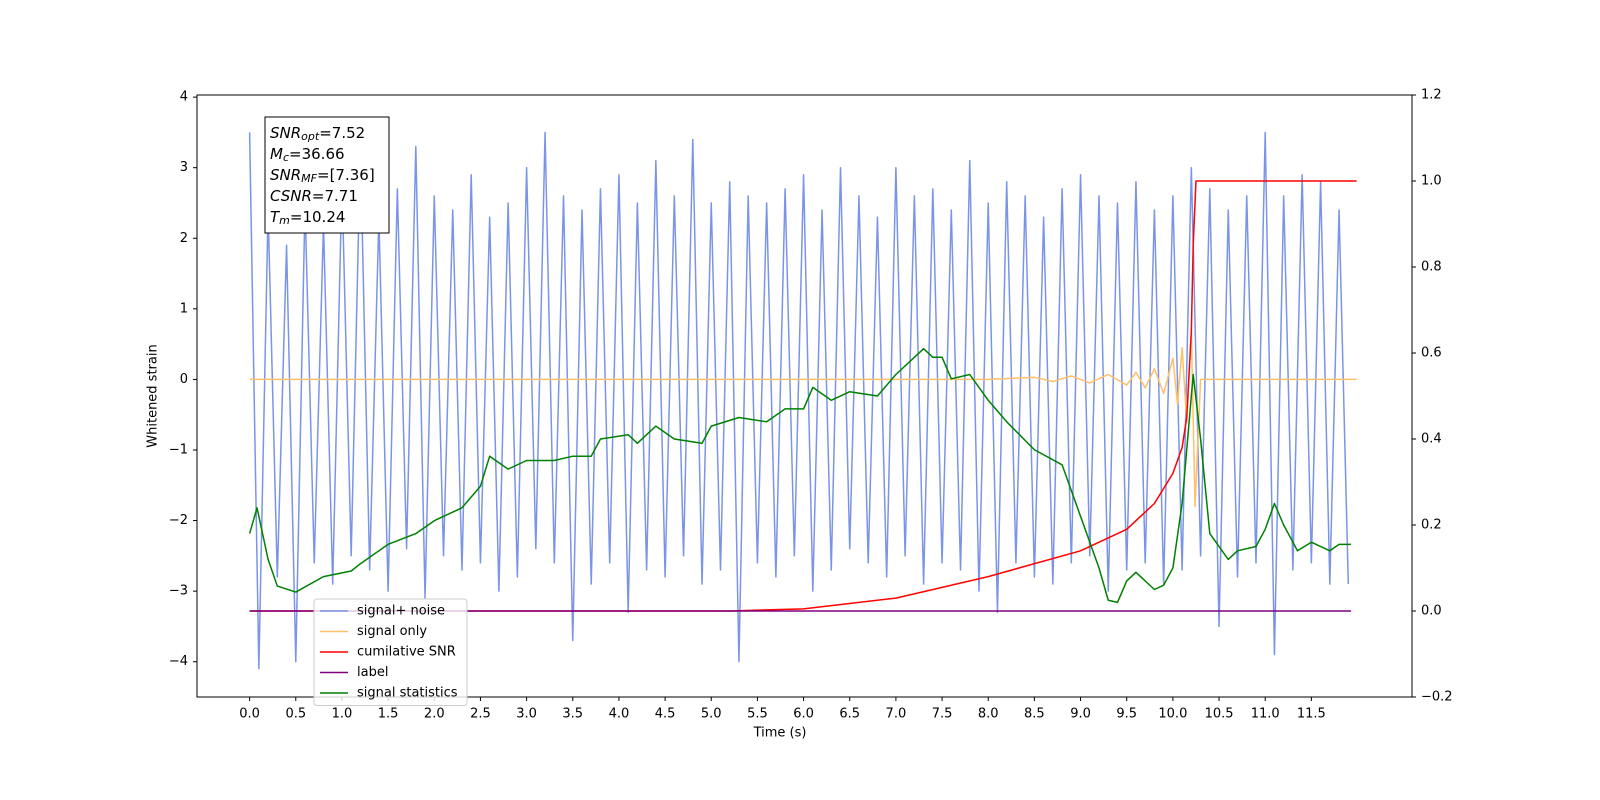 This screenshot has width=1600, height=800. Describe the element at coordinates (1431, 181) in the screenshot. I see `y2-tick-label: 1.0` at that location.